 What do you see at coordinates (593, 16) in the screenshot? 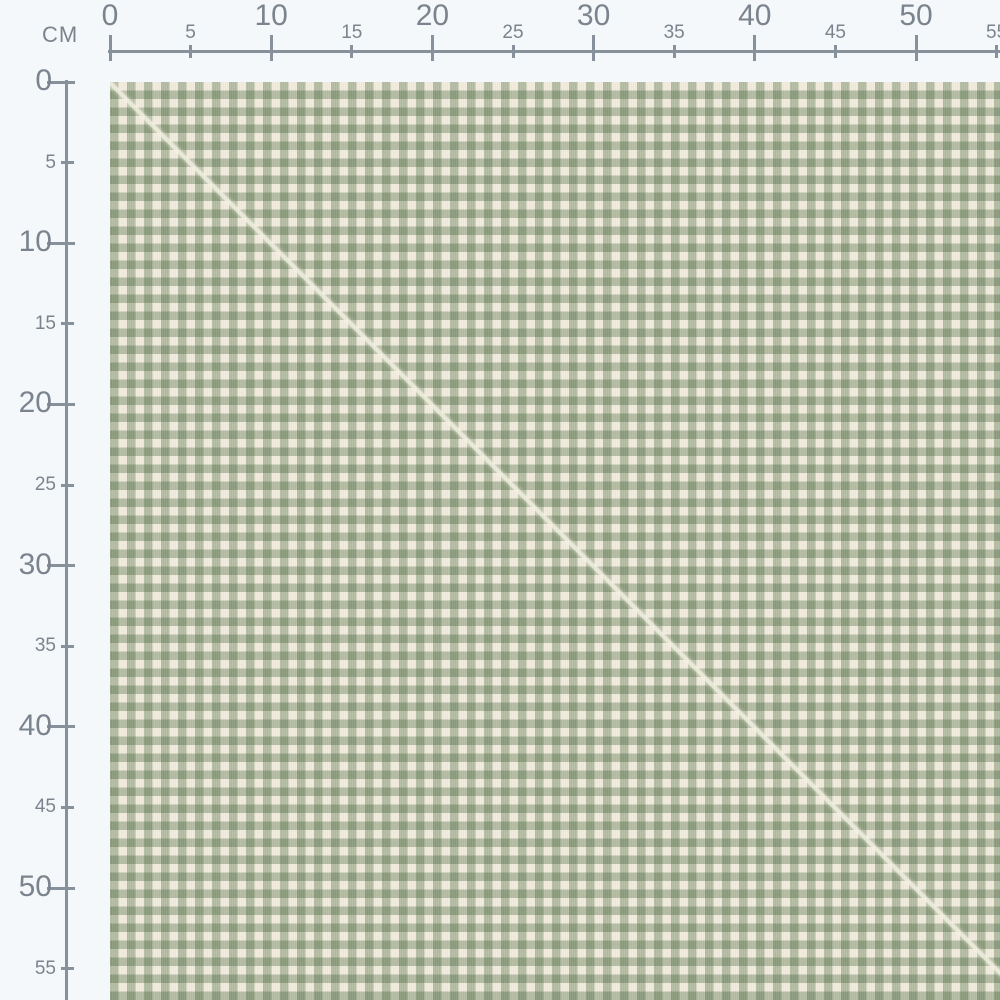
I see `top-ruler-tick-label: 30` at bounding box center [593, 16].